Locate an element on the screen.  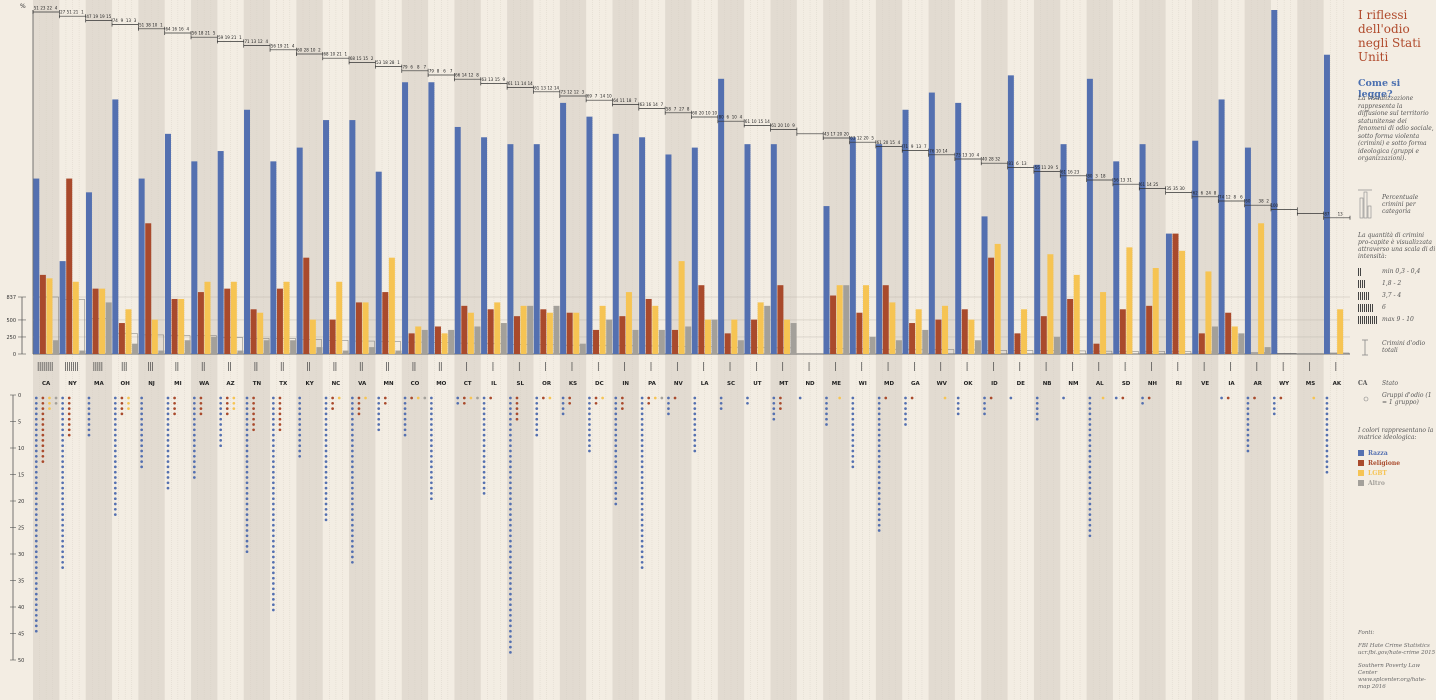
intensity-level-label: 6 is located at coordinates (1384, 307).